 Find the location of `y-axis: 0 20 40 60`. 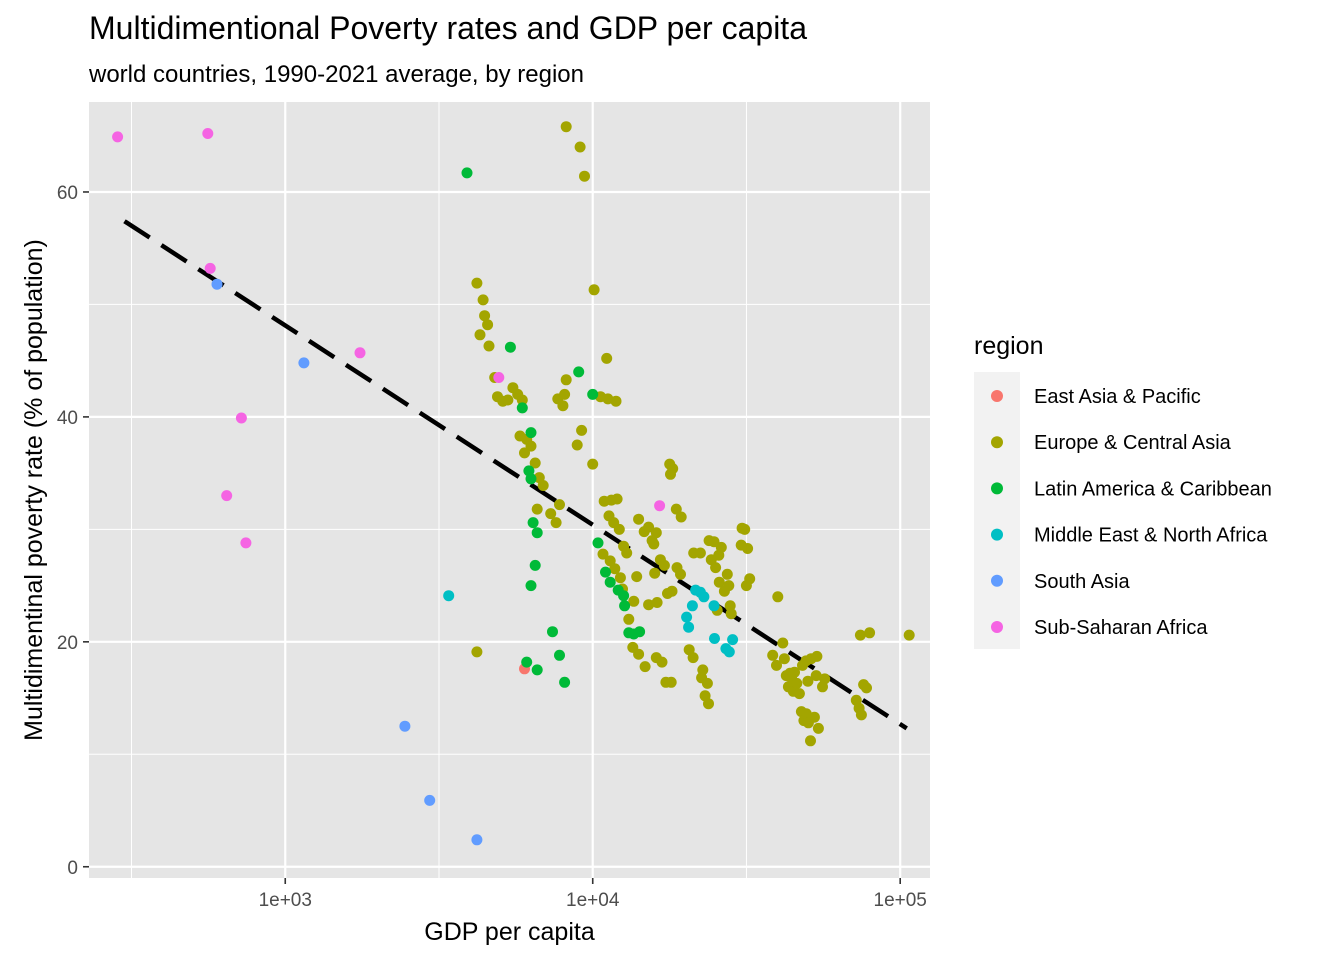

y-axis: 0 20 40 60 is located at coordinates (73, 531).